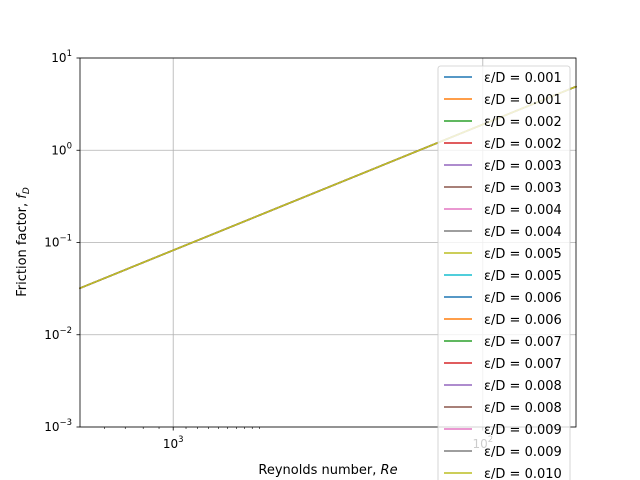  What do you see at coordinates (23, 242) in the screenshot?
I see `y-axis-label: Friction factor, fD` at bounding box center [23, 242].